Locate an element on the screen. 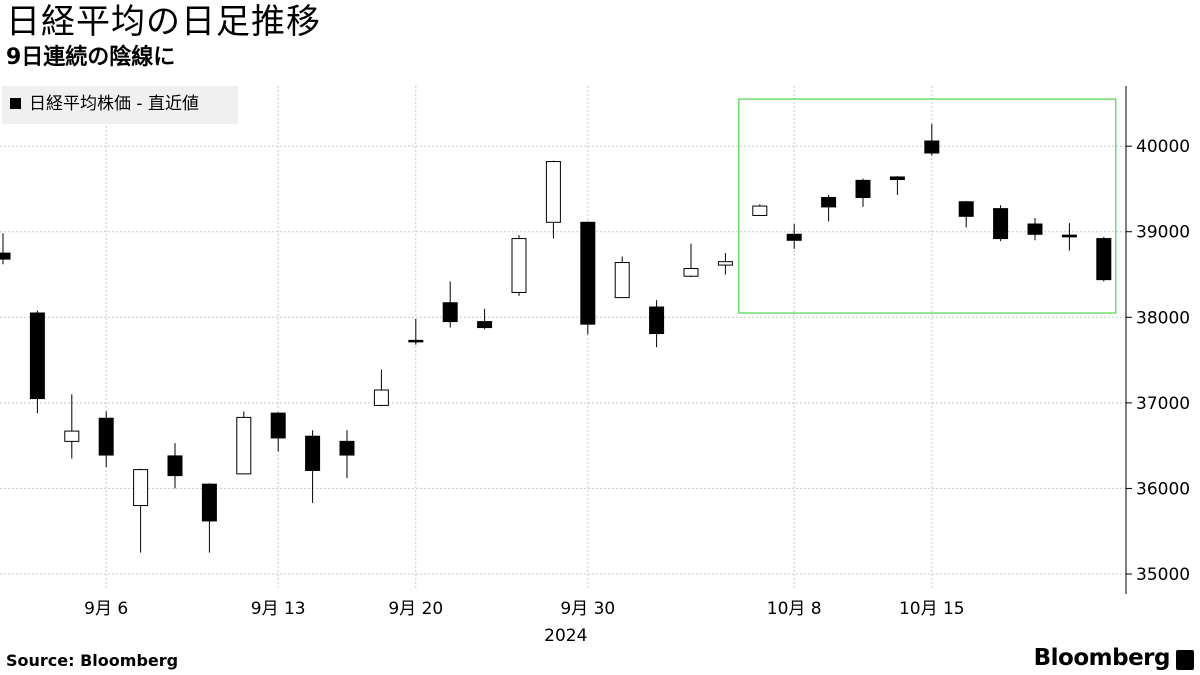  chart-subtitle: 9日連続の陰線に is located at coordinates (91, 57).